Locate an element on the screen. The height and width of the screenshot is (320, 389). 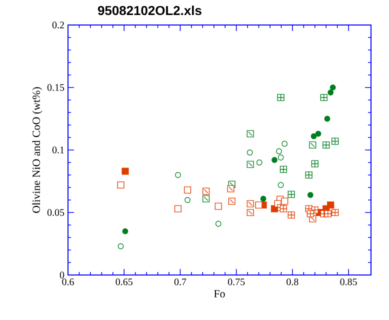
x-tick-label: 0.85 is located at coordinates (348, 282).